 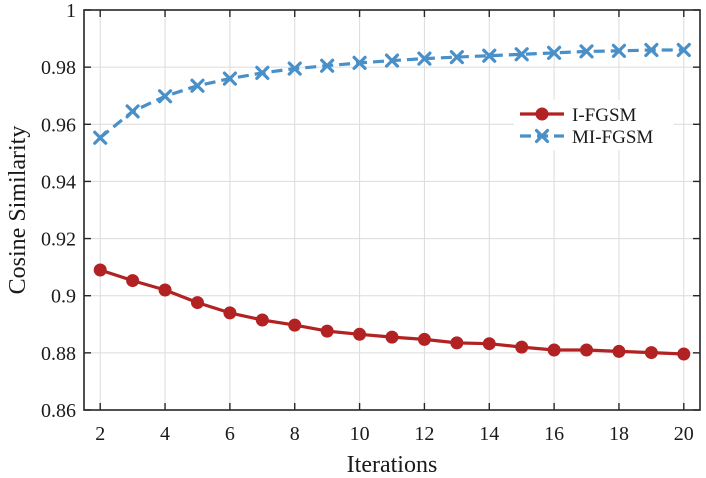 What do you see at coordinates (554, 434) in the screenshot?
I see `x-tick-label: 16` at bounding box center [554, 434].